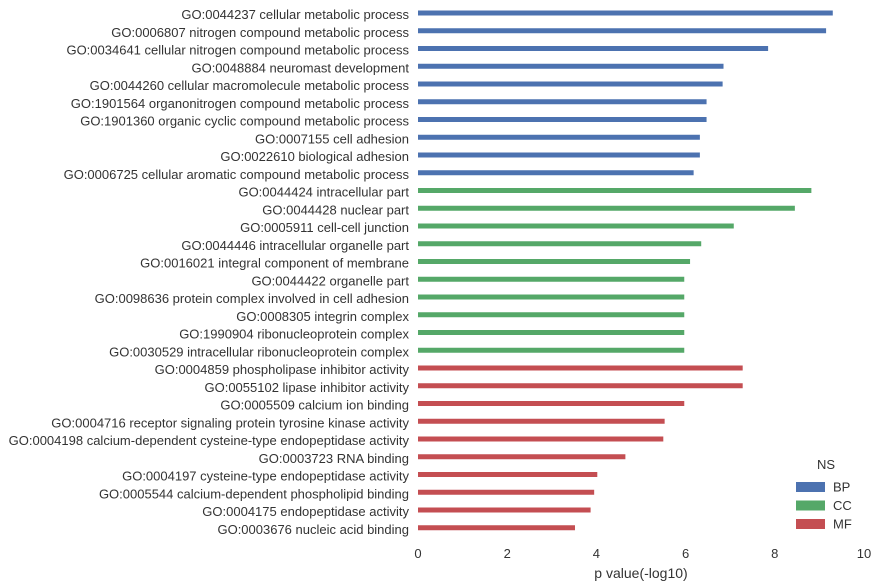 This screenshot has height=587, width=878. I want to click on category-label: GO:0003723 RNA binding, so click(334, 458).